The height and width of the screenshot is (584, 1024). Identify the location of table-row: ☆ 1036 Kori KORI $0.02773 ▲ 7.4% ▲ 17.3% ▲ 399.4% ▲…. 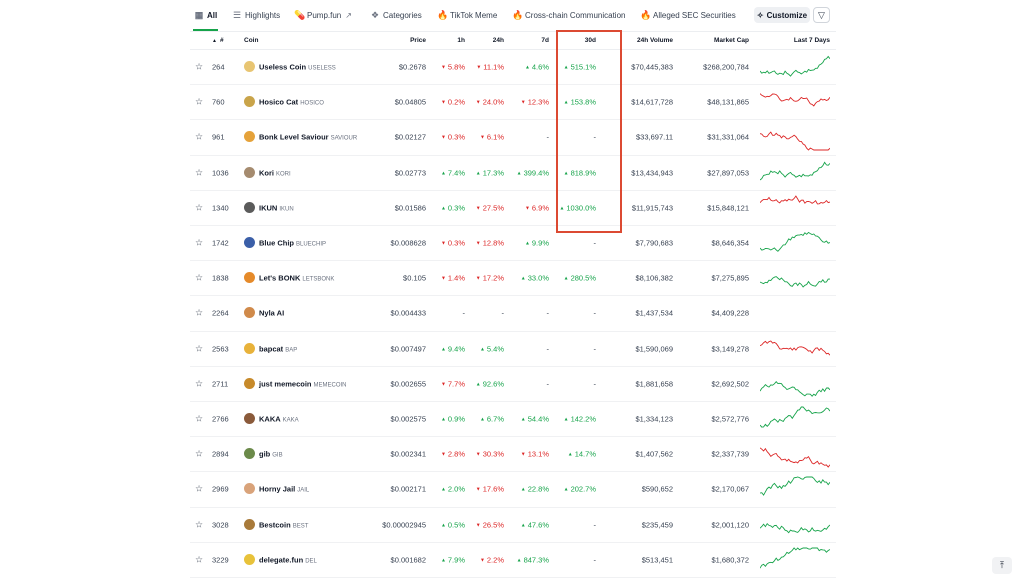
(513, 173).